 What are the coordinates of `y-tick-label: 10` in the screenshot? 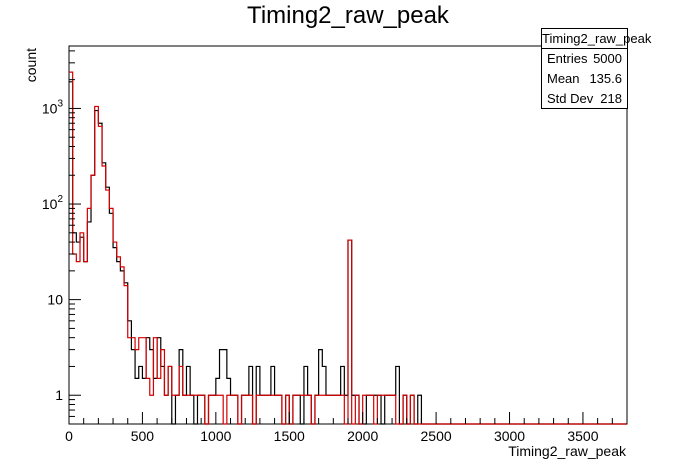 It's located at (55, 300).